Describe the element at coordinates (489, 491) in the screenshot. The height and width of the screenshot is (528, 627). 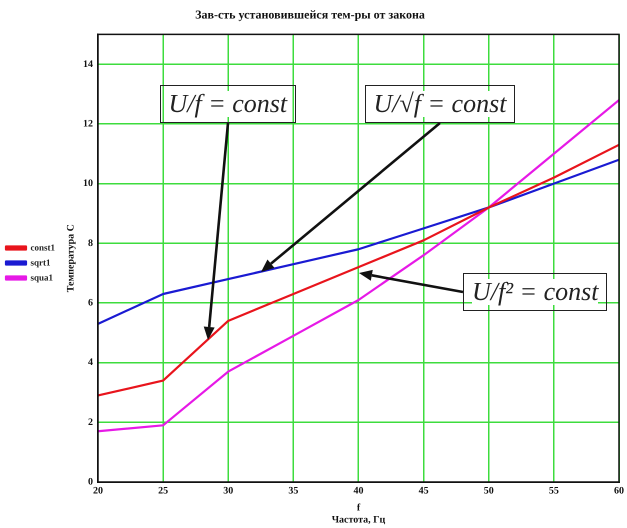
I see `x-tick-label: 50` at that location.